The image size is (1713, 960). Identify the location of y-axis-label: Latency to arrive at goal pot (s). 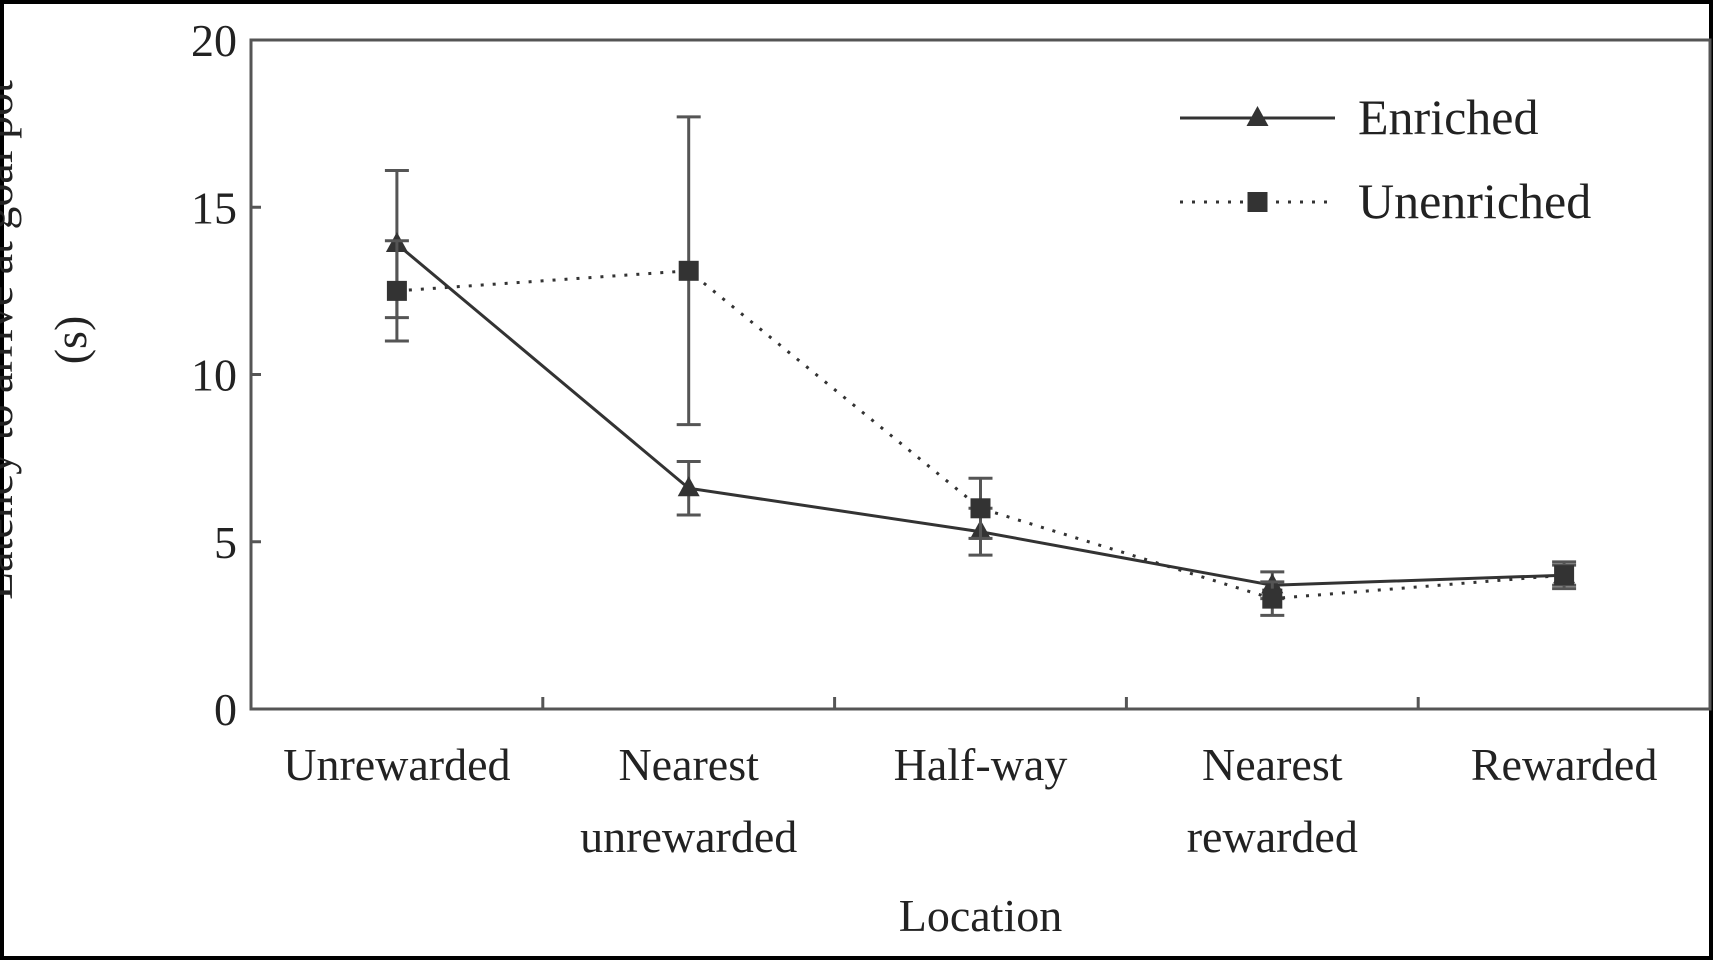
(48, 340).